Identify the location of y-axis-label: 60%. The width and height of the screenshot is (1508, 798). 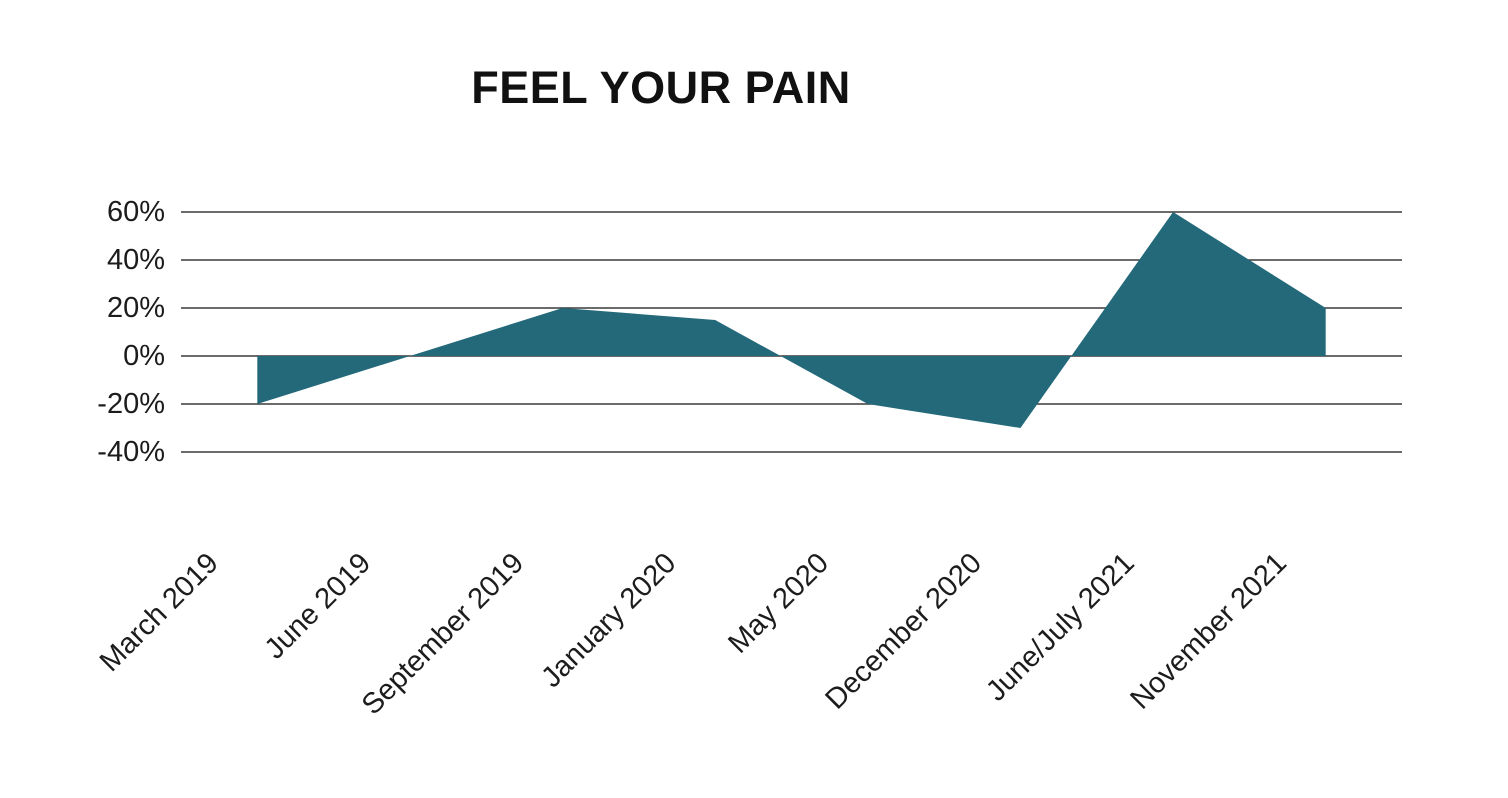
(135, 212).